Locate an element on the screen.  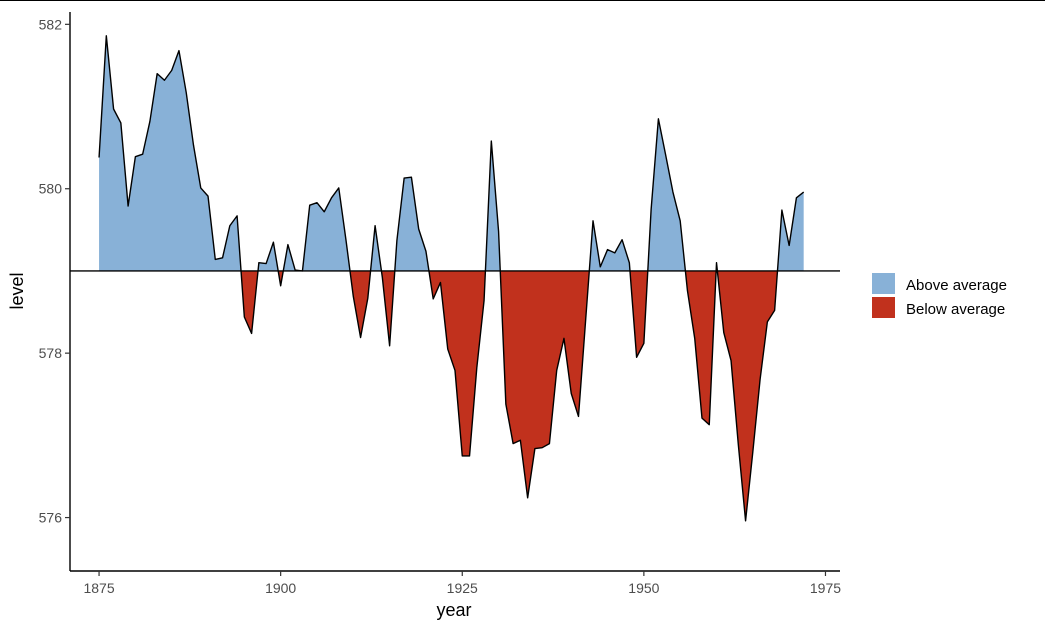
x-axis-ticks: 1875 1900 1925 1950 1975 is located at coordinates (462, 583).